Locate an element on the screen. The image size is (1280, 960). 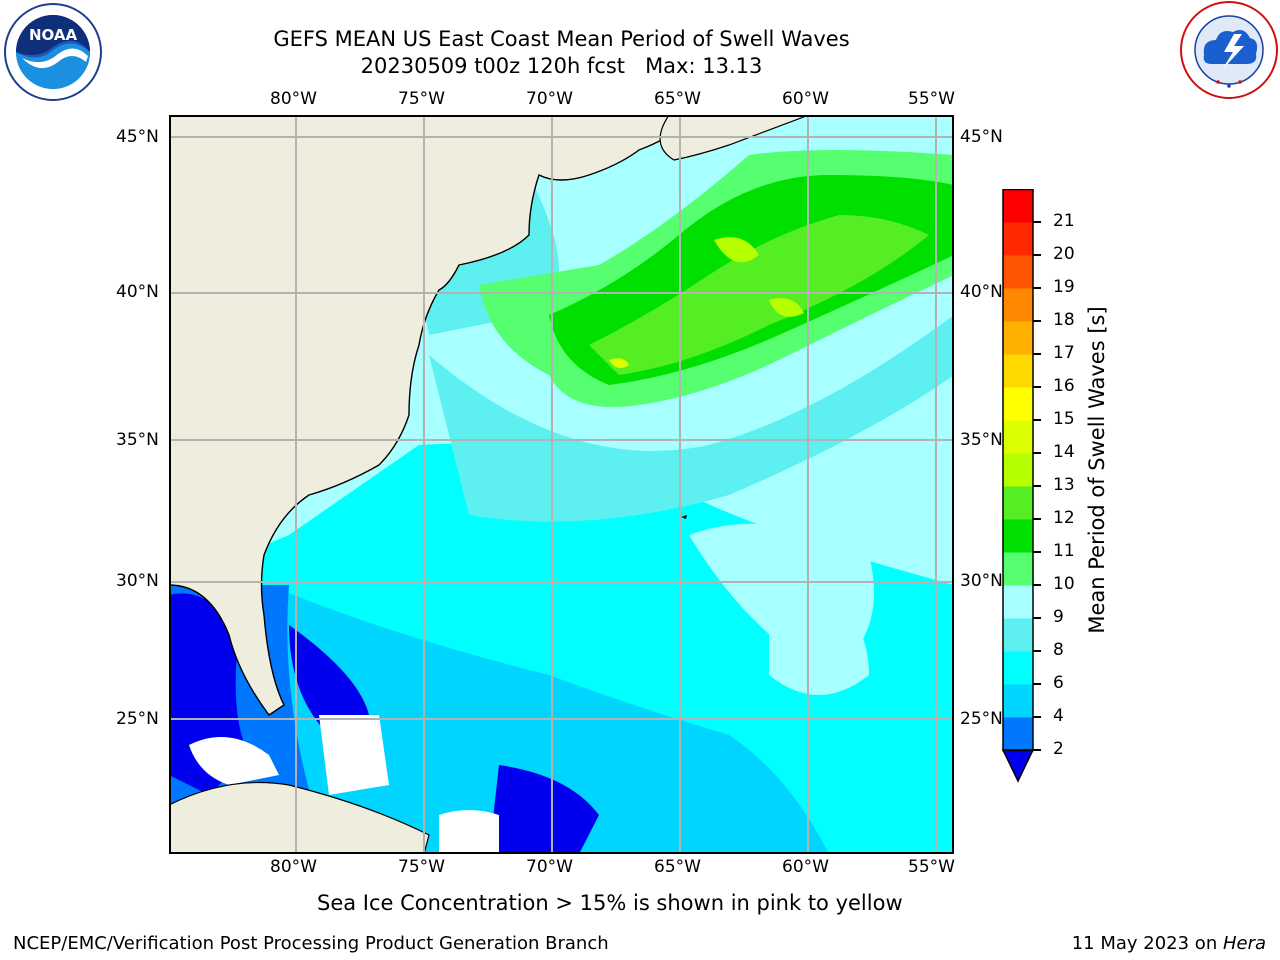
lon-label-bottom-55w: 55°W is located at coordinates (931, 867).